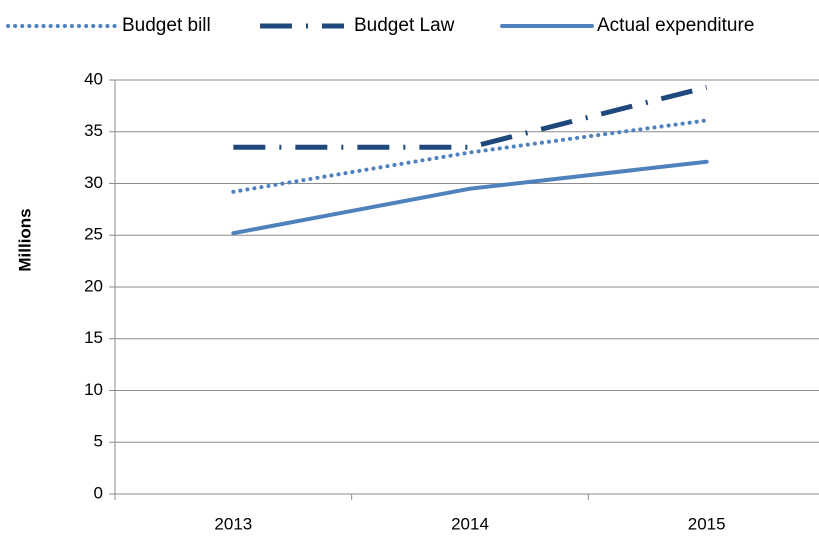 Image resolution: width=819 pixels, height=541 pixels. I want to click on y-axis-title: Millions, so click(24, 239).